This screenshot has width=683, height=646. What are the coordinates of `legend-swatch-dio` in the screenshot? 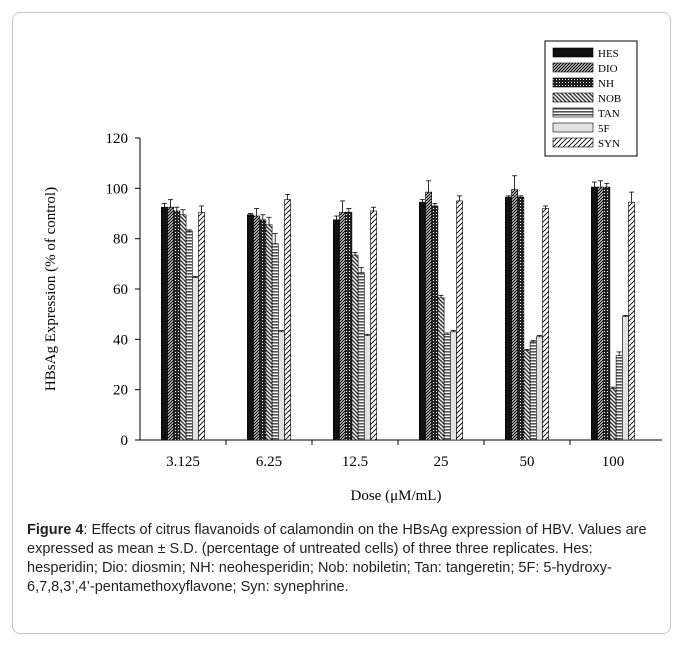 It's located at (573, 67).